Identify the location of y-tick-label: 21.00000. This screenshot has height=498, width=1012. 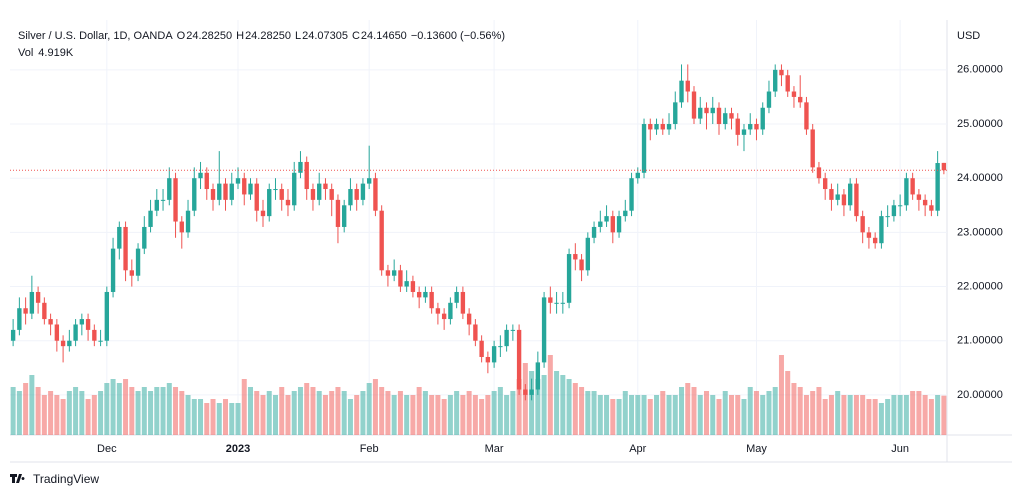
(980, 341).